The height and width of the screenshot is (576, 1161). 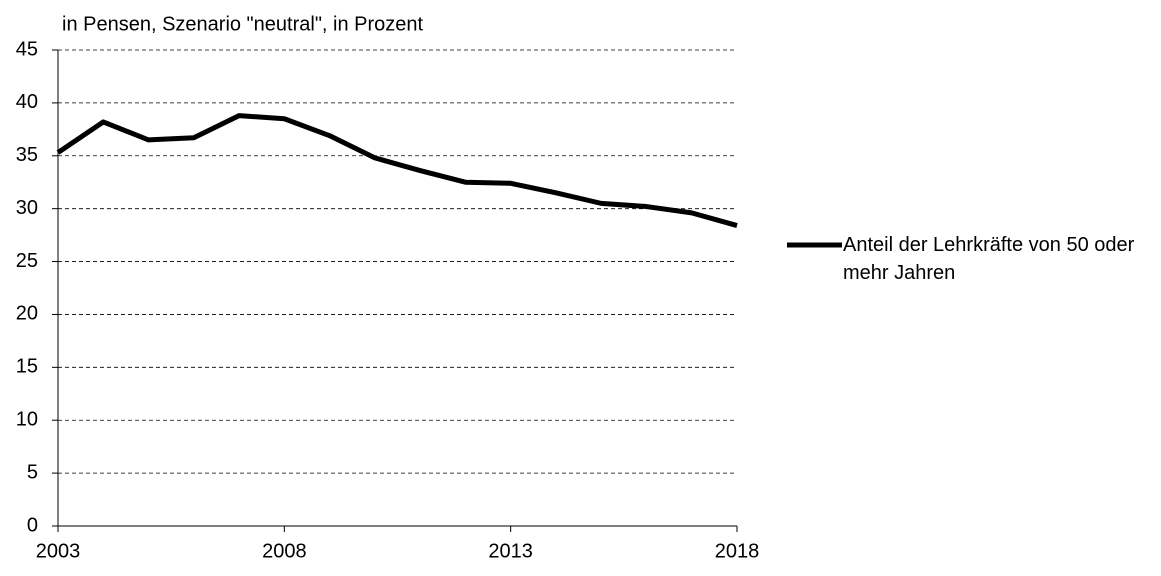 What do you see at coordinates (397, 170) in the screenshot?
I see `series-line` at bounding box center [397, 170].